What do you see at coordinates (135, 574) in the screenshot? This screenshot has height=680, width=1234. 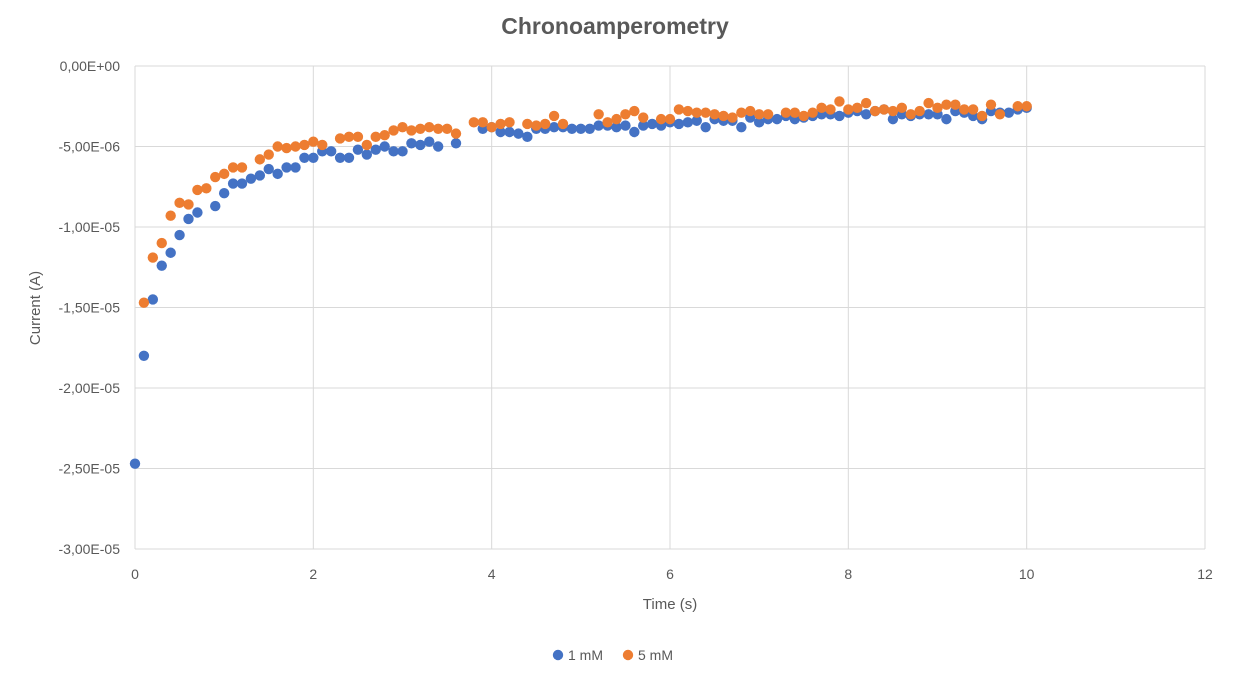 I see `x-tick-label: 0` at bounding box center [135, 574].